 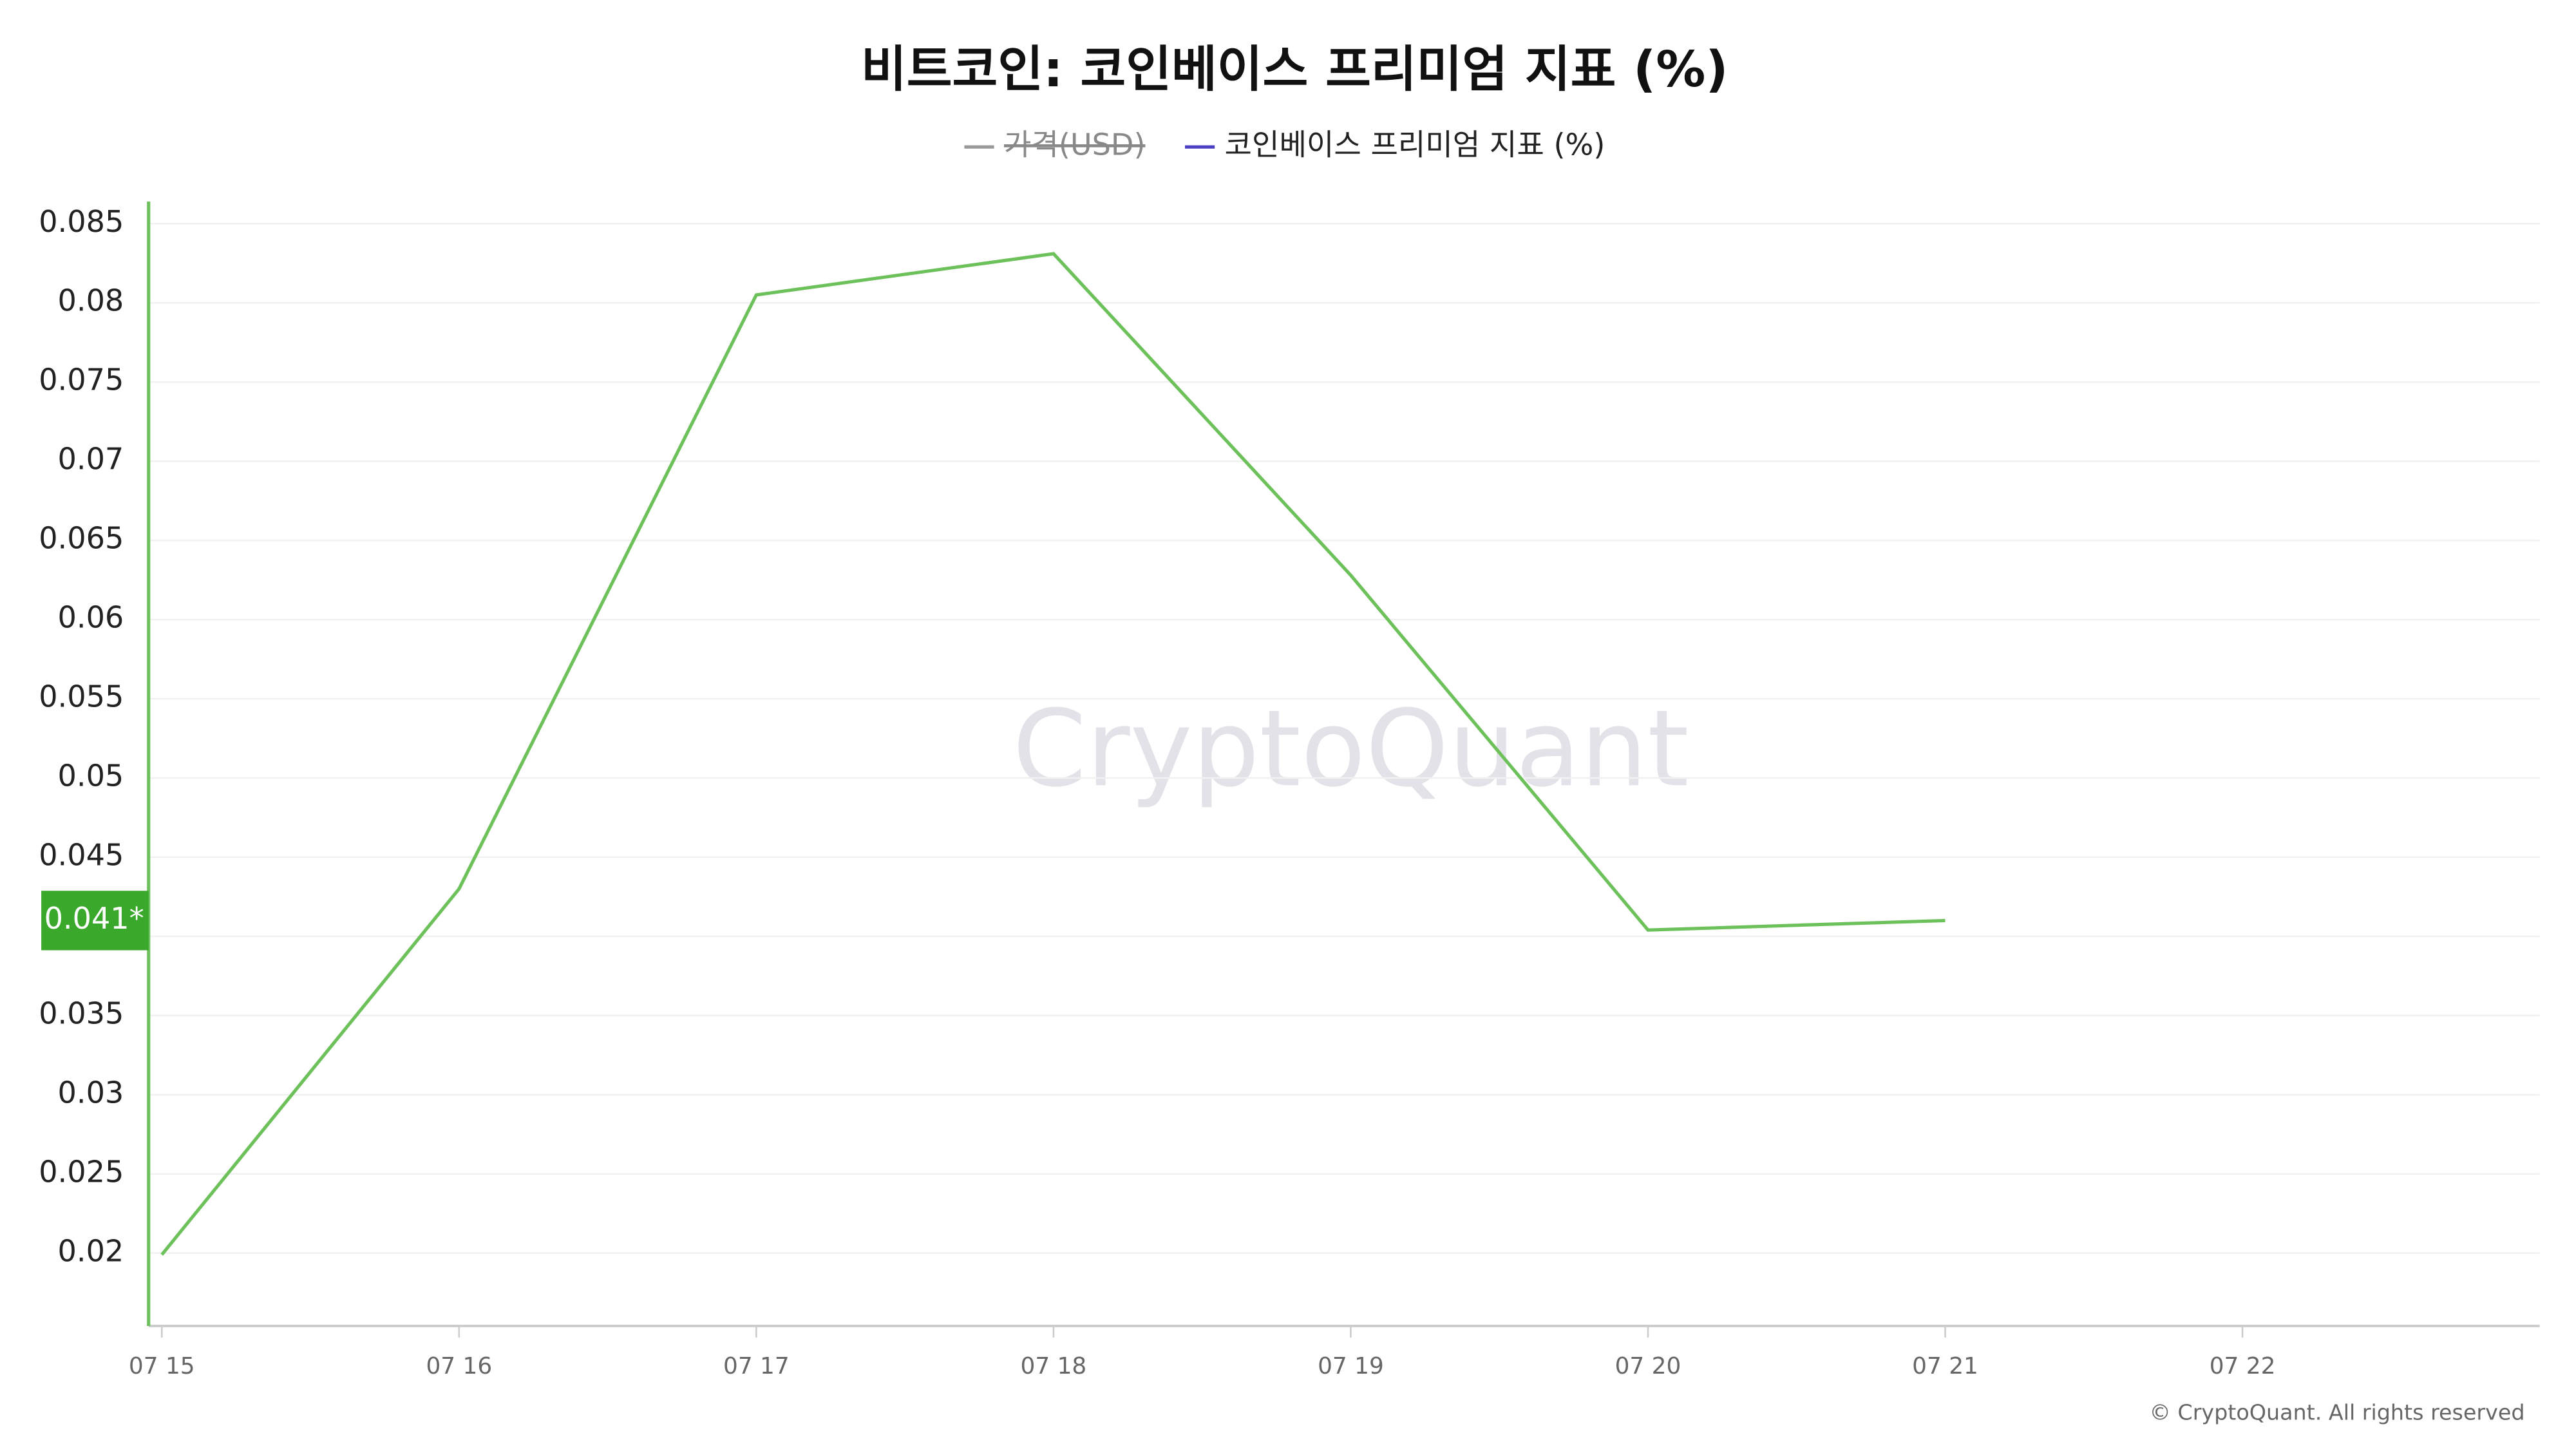 I want to click on legend-label: 가격(USD), so click(x=1075, y=145).